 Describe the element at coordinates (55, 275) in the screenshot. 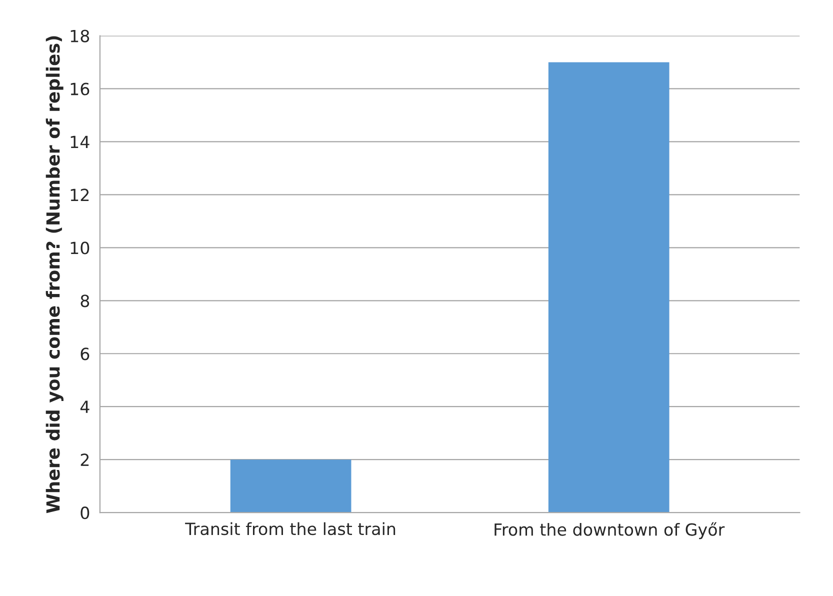

I see `y-axis-title: Where did you come from? (Number of replies)` at that location.